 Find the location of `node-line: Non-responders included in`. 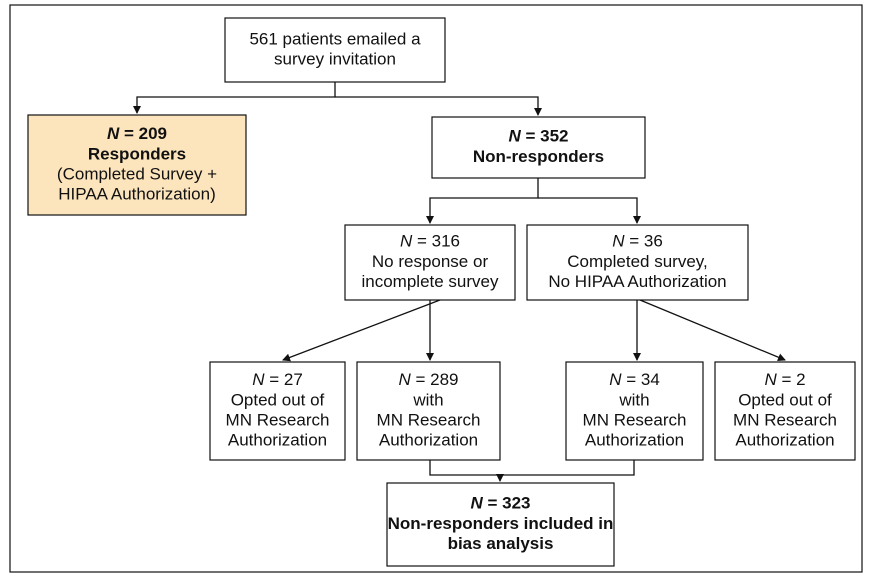

node-line: Non-responders included in is located at coordinates (501, 523).